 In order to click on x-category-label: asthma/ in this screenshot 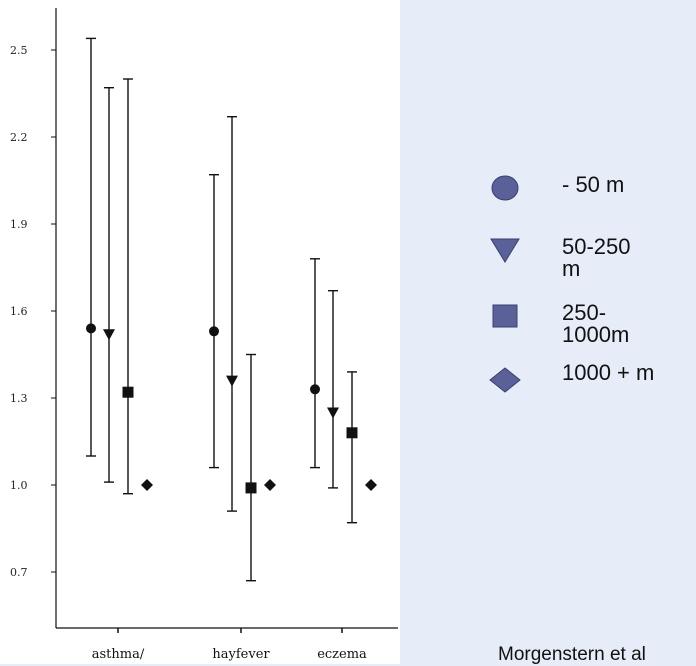, I will do `click(118, 654)`.